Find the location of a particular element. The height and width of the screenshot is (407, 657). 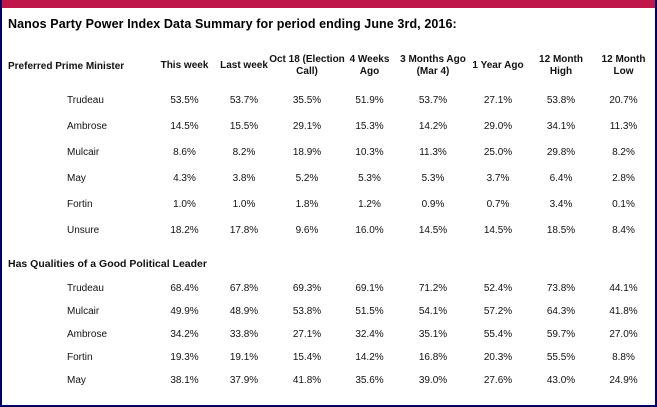

table-cell: 3.7% is located at coordinates (498, 178).